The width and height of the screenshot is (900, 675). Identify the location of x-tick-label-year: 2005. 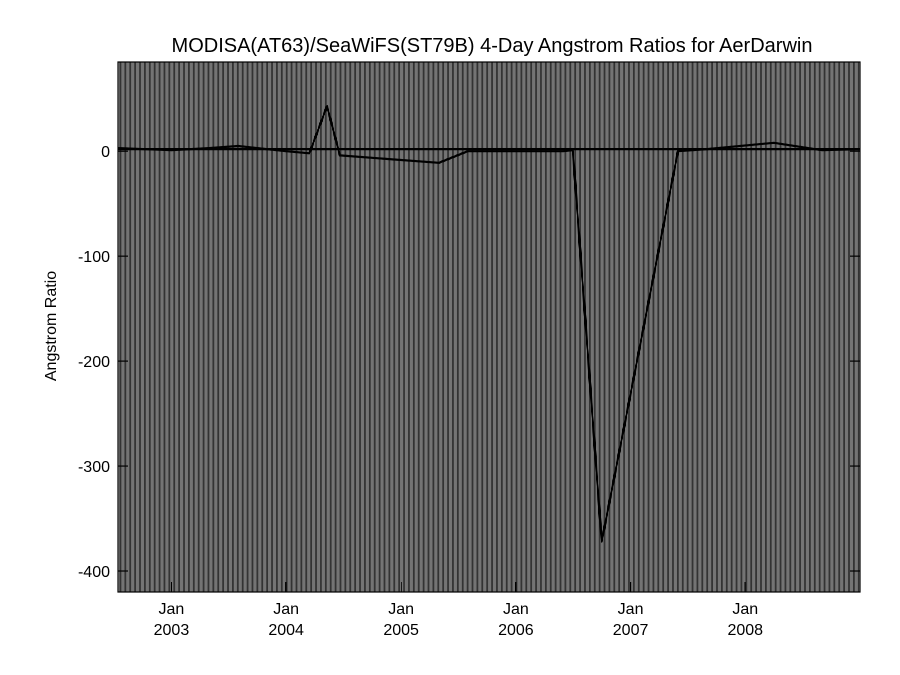
(401, 630).